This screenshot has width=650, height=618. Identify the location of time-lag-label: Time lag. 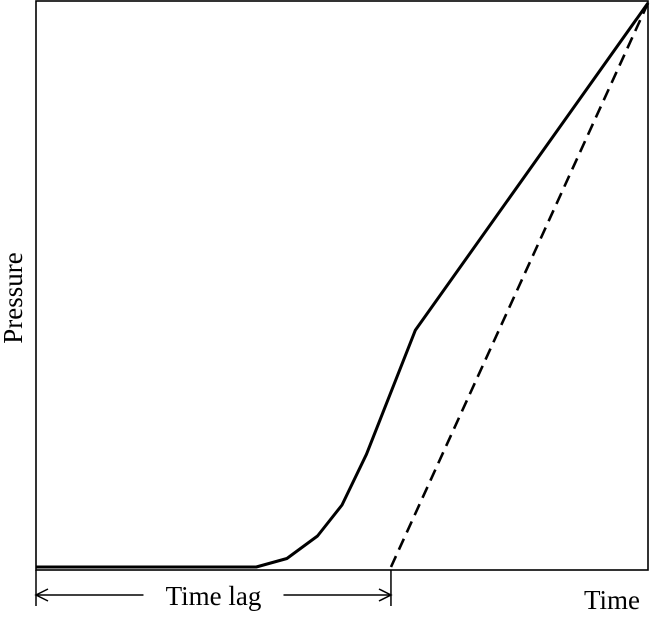
(214, 596).